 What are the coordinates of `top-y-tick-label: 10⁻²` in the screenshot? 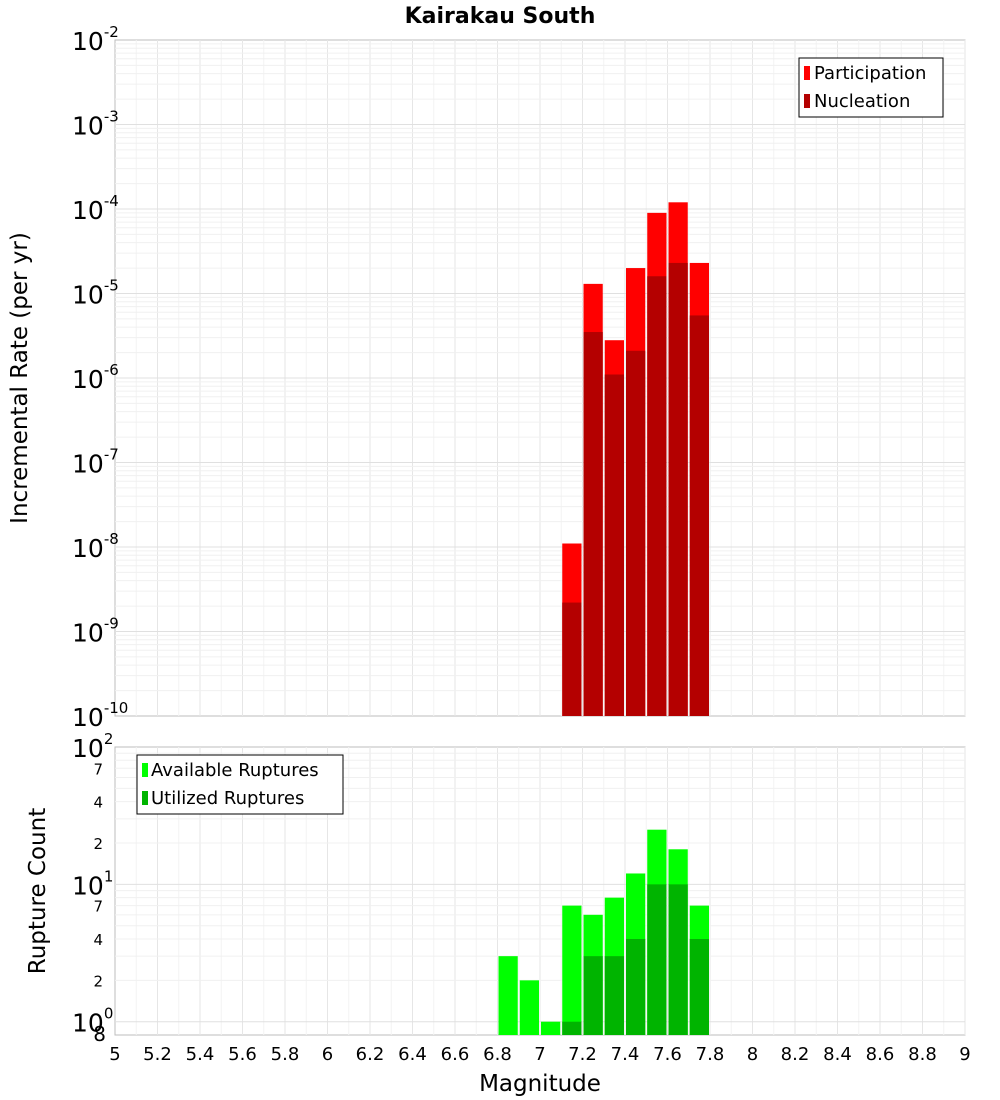 It's located at (95, 39).